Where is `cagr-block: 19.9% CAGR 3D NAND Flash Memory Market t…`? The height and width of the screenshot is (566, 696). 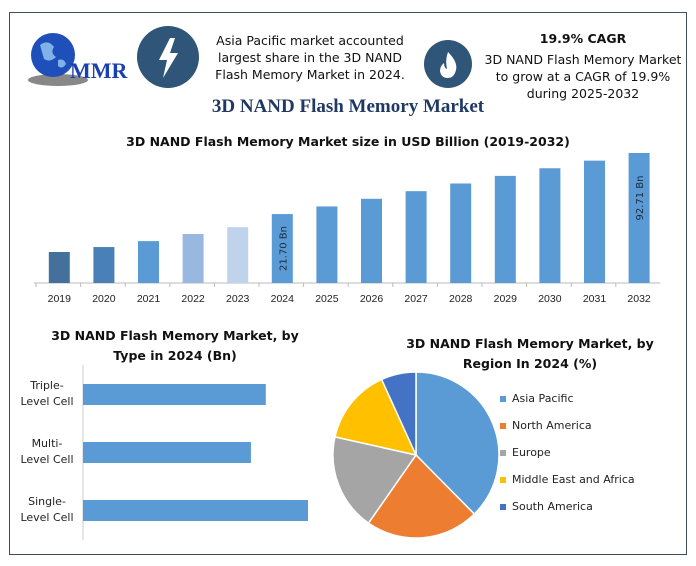 cagr-block: 19.9% CAGR 3D NAND Flash Memory Market t… is located at coordinates (583, 66).